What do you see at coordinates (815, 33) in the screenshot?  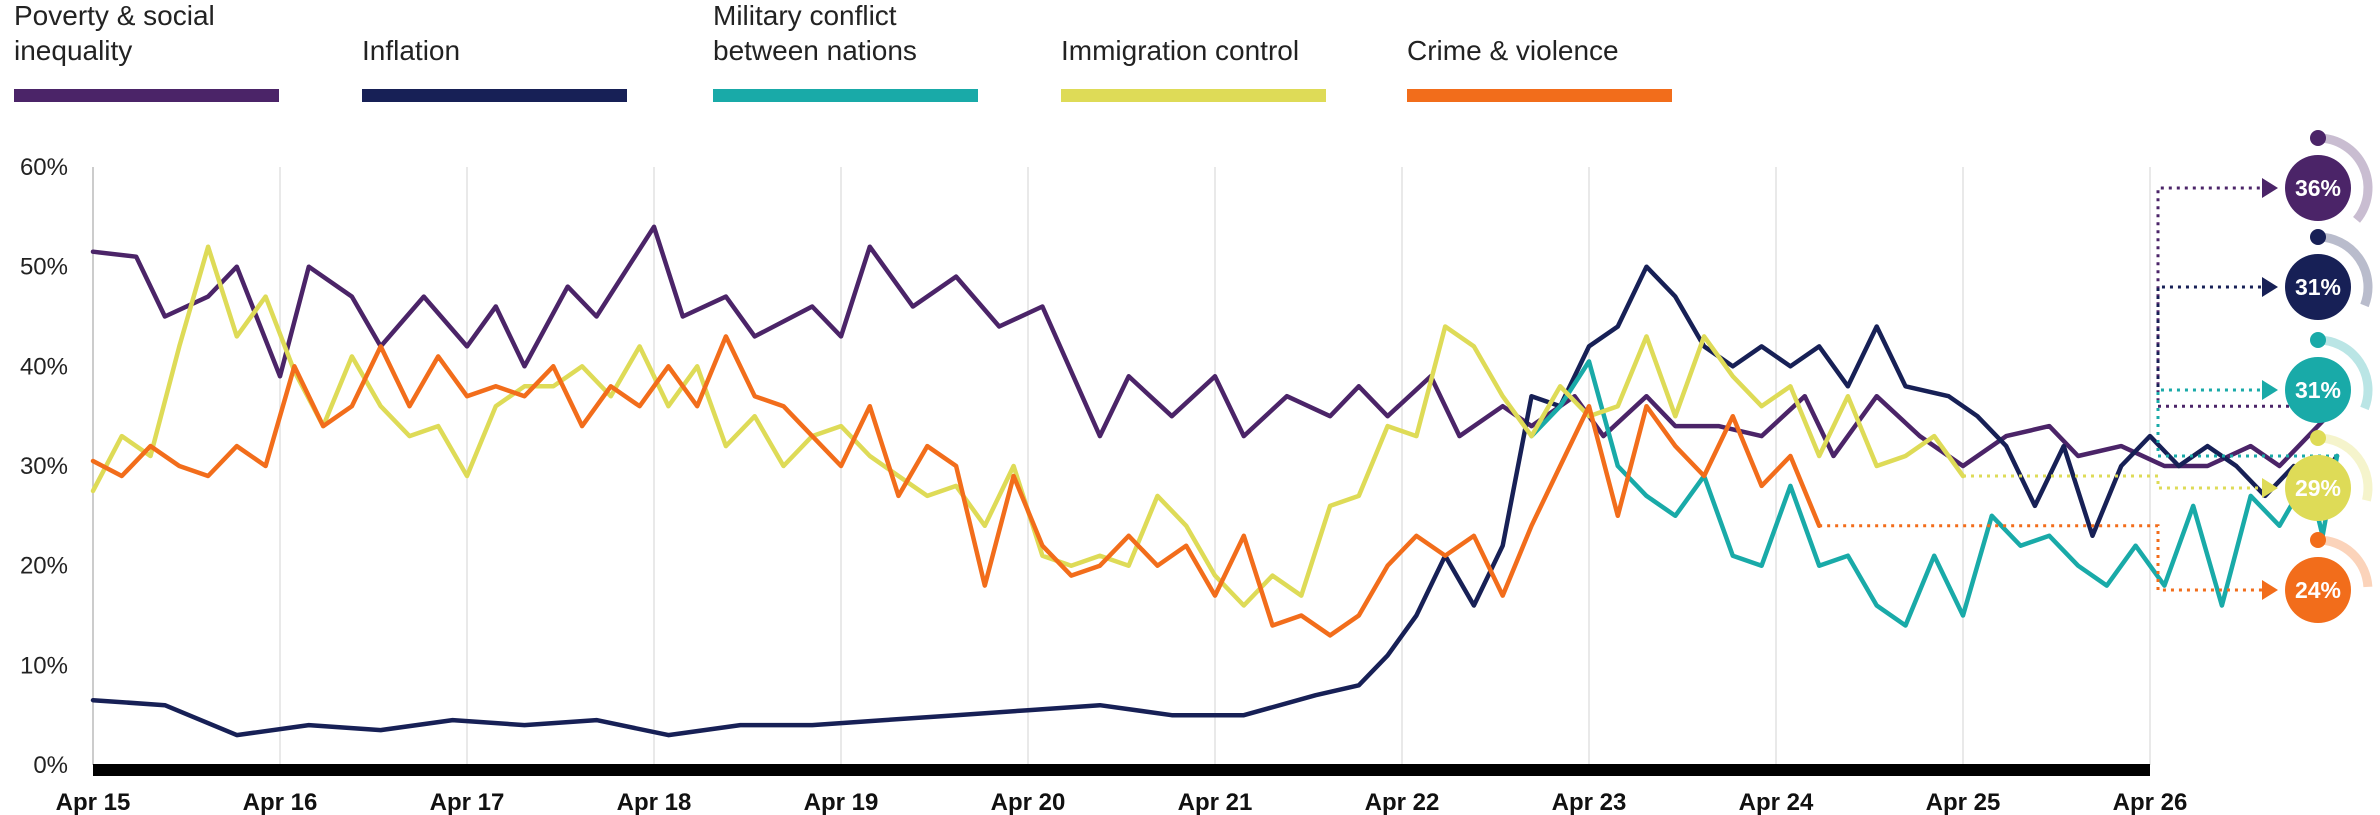 I see `legend-label: Military conflict between nations` at bounding box center [815, 33].